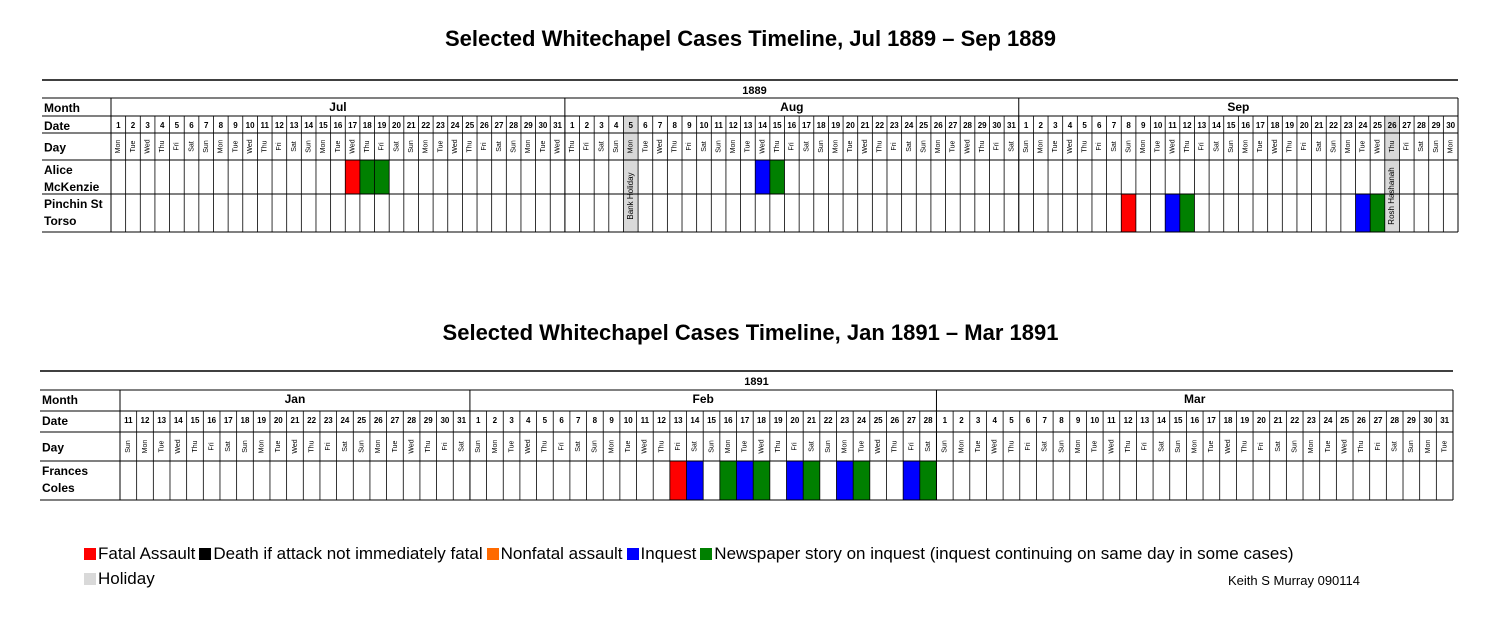 The width and height of the screenshot is (1501, 622). Describe the element at coordinates (264, 125) in the screenshot. I see `date-label: 11` at that location.